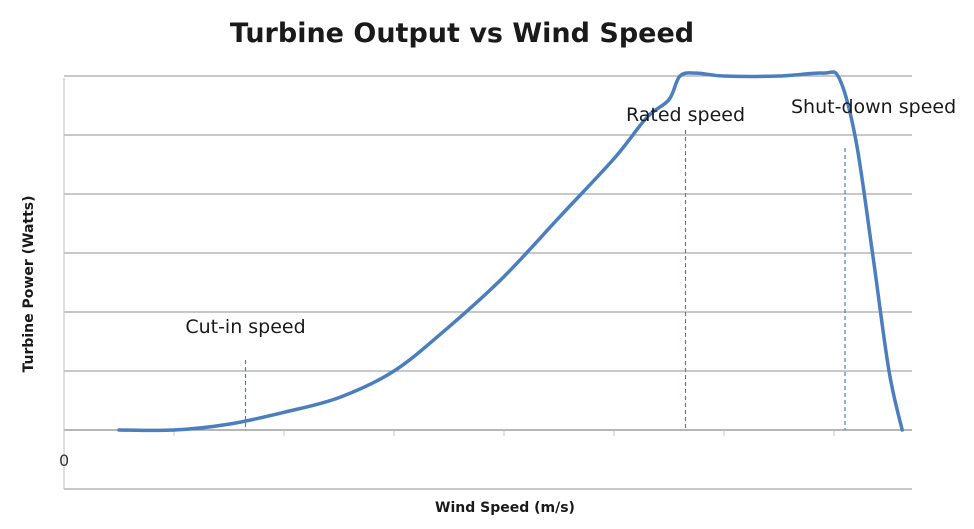 The image size is (974, 529). What do you see at coordinates (505, 508) in the screenshot?
I see `x-axis-label: Wind Speed (m/s)` at bounding box center [505, 508].